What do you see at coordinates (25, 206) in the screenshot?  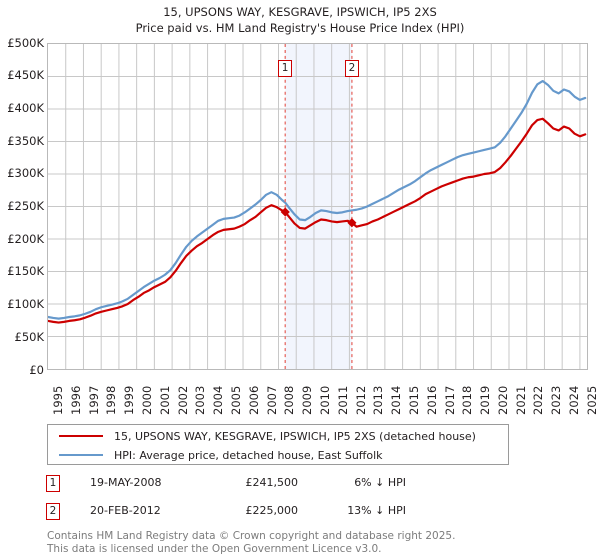 I see `y-axis-tick-label: £250K` at bounding box center [25, 206].